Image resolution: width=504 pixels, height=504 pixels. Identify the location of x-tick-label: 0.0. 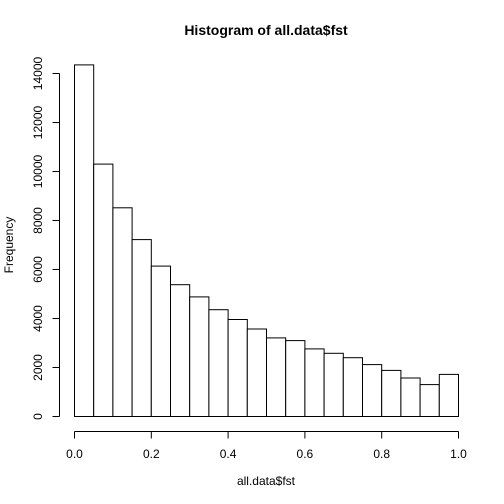
(74, 454).